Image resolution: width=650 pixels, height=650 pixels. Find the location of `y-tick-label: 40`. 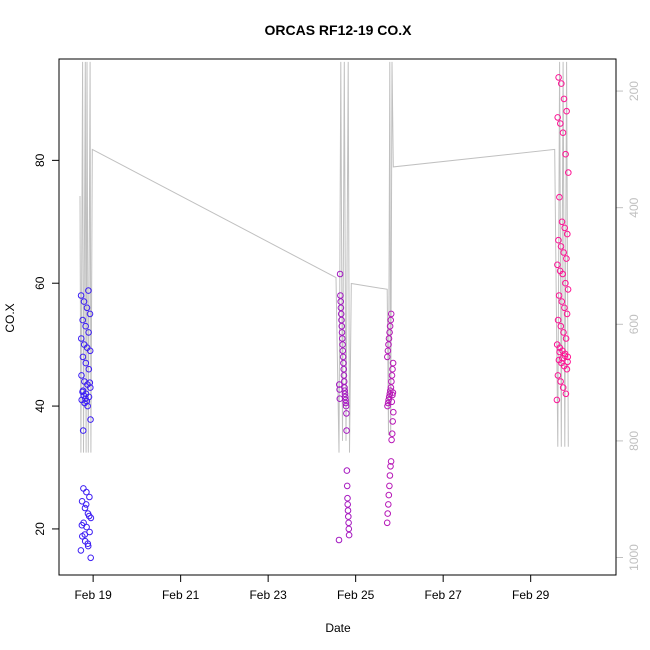

y-tick-label: 40 is located at coordinates (40, 406).